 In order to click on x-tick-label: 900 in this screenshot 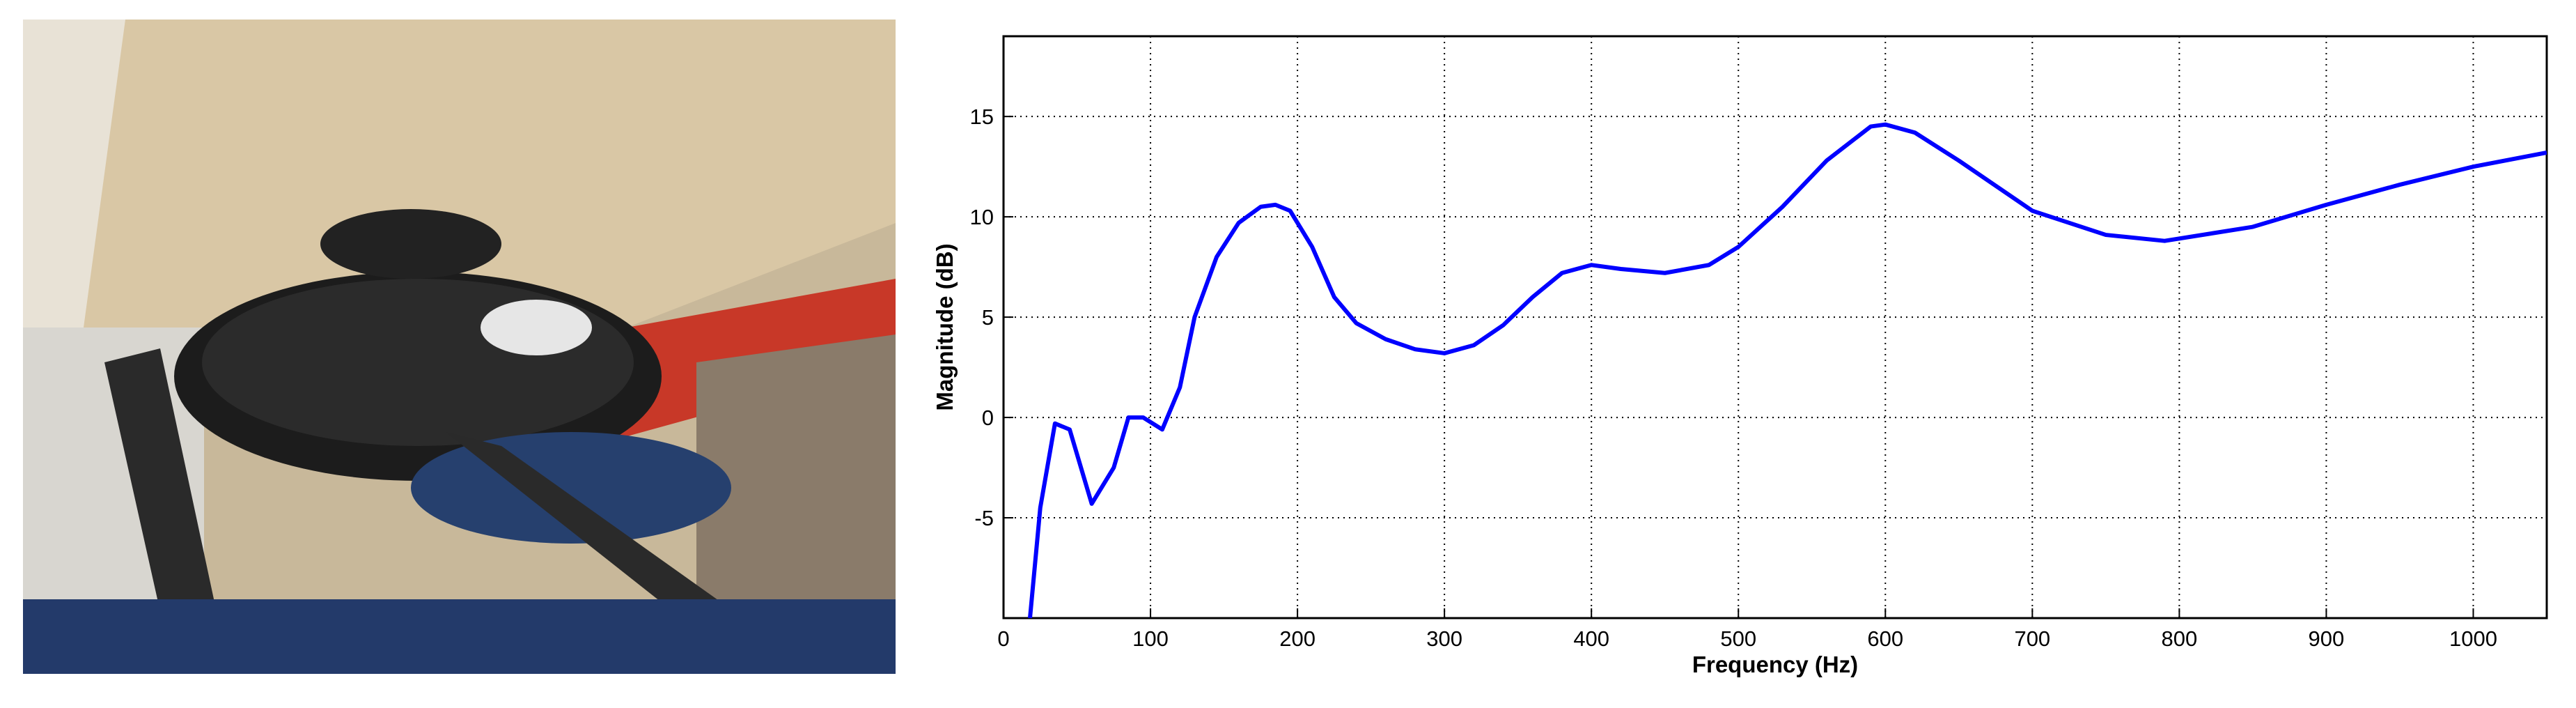, I will do `click(2327, 638)`.